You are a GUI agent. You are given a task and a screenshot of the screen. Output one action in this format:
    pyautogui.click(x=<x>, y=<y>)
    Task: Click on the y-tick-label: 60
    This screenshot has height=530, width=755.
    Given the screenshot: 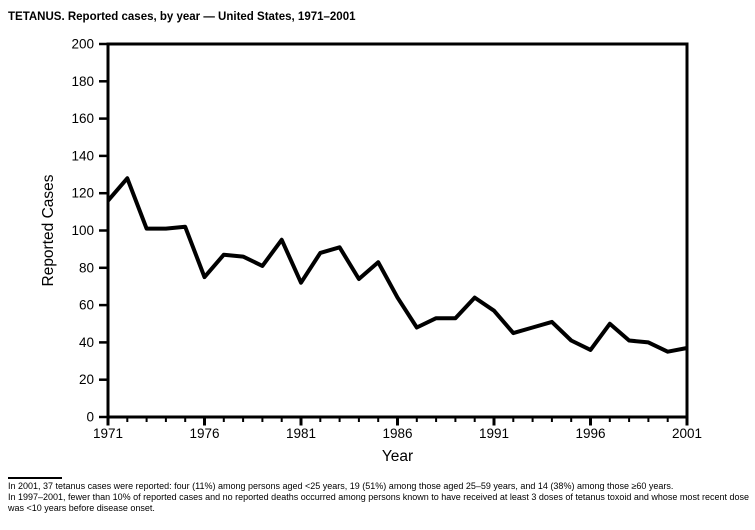 What is the action you would take?
    pyautogui.click(x=86, y=305)
    